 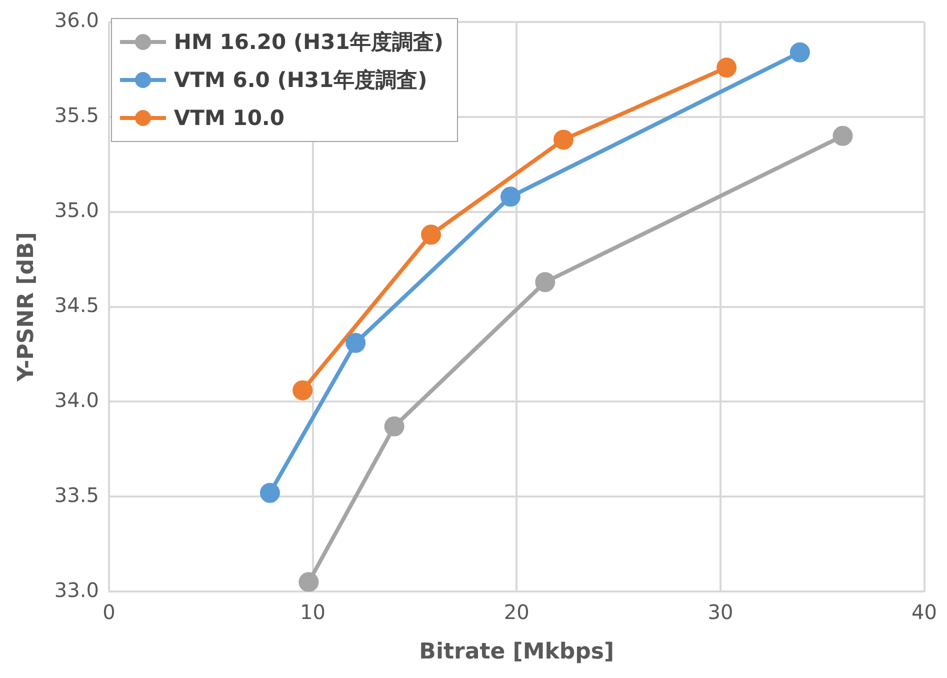 What do you see at coordinates (26, 307) in the screenshot?
I see `y-axis-title: Y-PSNR [dB]` at bounding box center [26, 307].